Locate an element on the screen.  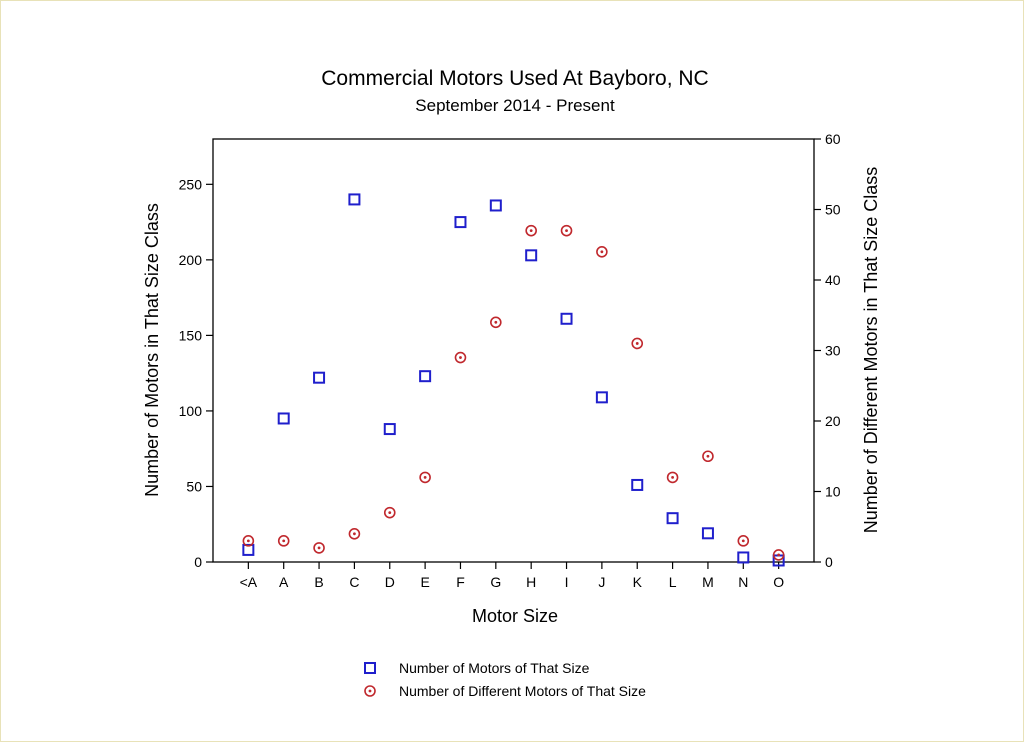
chart-subtitle: September 2014 - Present is located at coordinates (515, 105).